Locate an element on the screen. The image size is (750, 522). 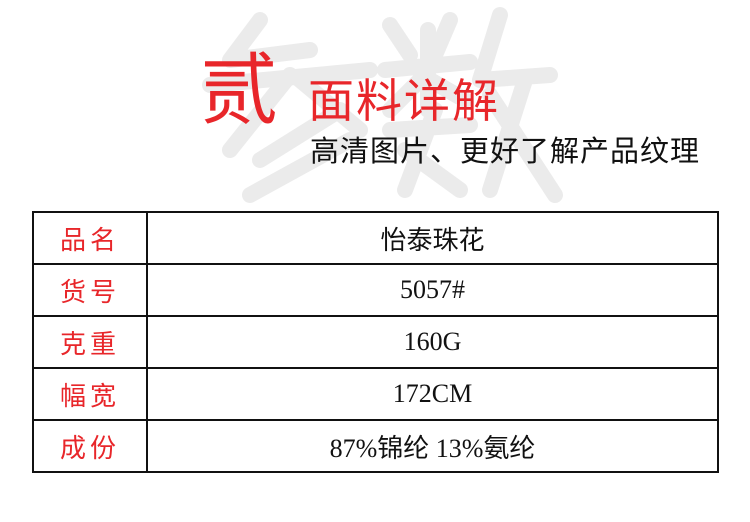
table-row: 成份 87%锦纶 13%氨纶 is located at coordinates (375, 446).